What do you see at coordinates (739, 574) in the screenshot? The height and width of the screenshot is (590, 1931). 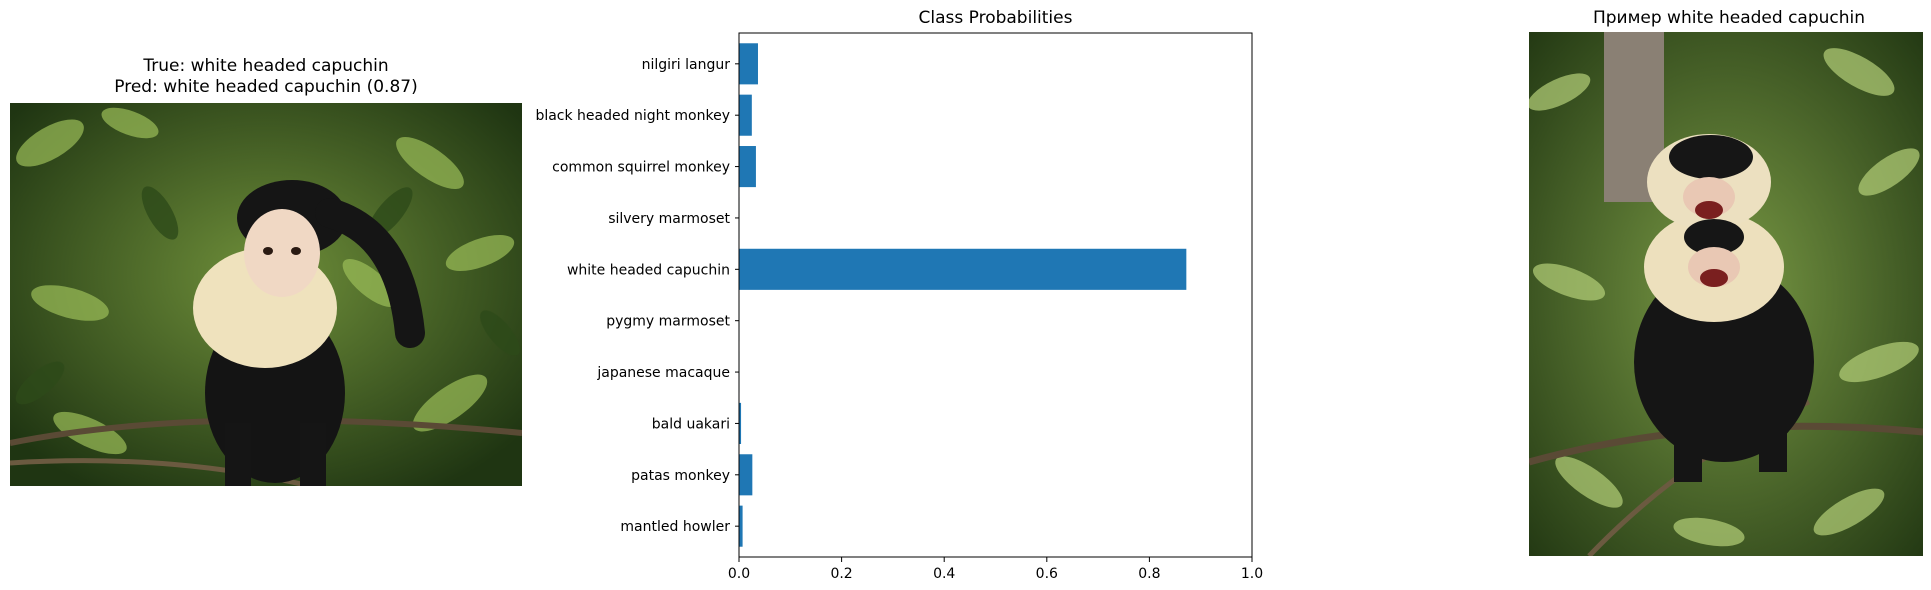 I see `x-tick-label: 0.0` at bounding box center [739, 574].